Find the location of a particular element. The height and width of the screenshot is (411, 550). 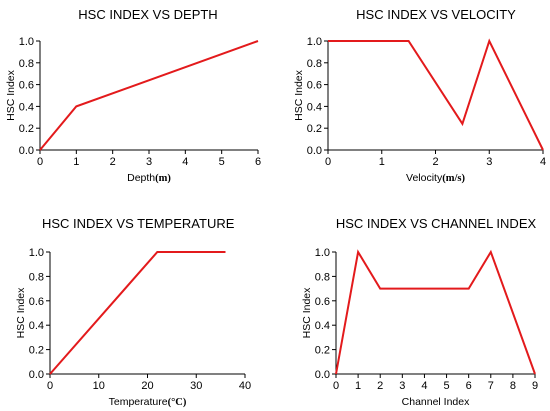

x-axis-label: Depth(m) is located at coordinates (149, 178).